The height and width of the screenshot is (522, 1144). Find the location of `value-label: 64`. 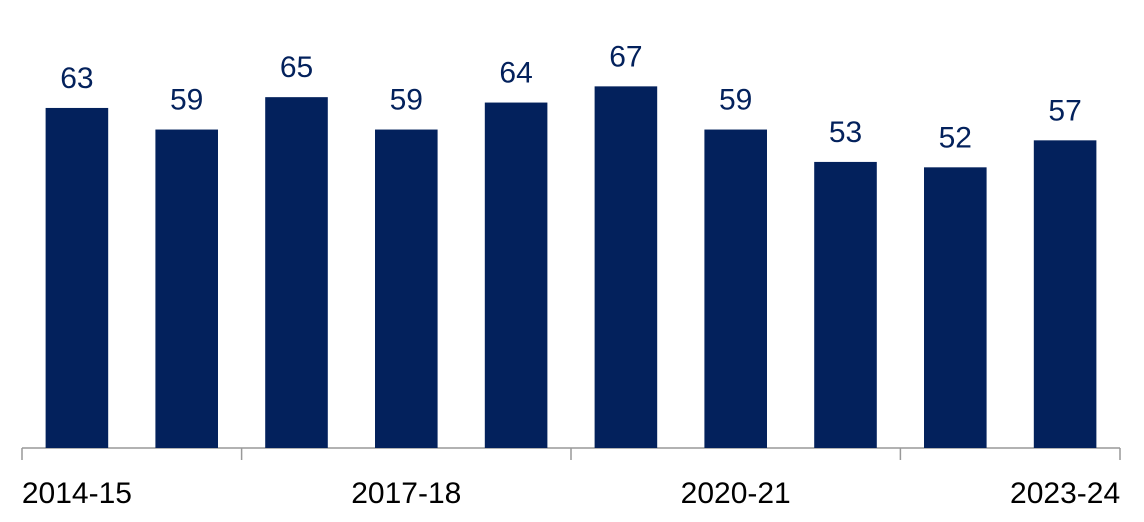

value-label: 64 is located at coordinates (515, 73).